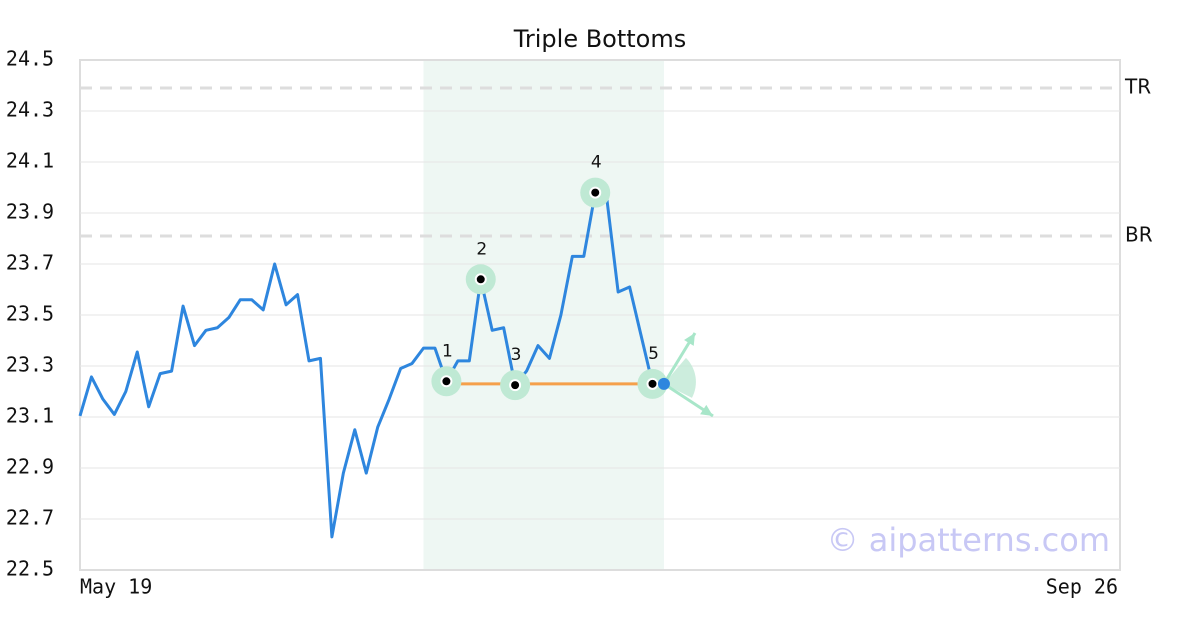 This screenshot has height=630, width=1200. What do you see at coordinates (600, 39) in the screenshot?
I see `chart-title: Triple Bottoms` at bounding box center [600, 39].